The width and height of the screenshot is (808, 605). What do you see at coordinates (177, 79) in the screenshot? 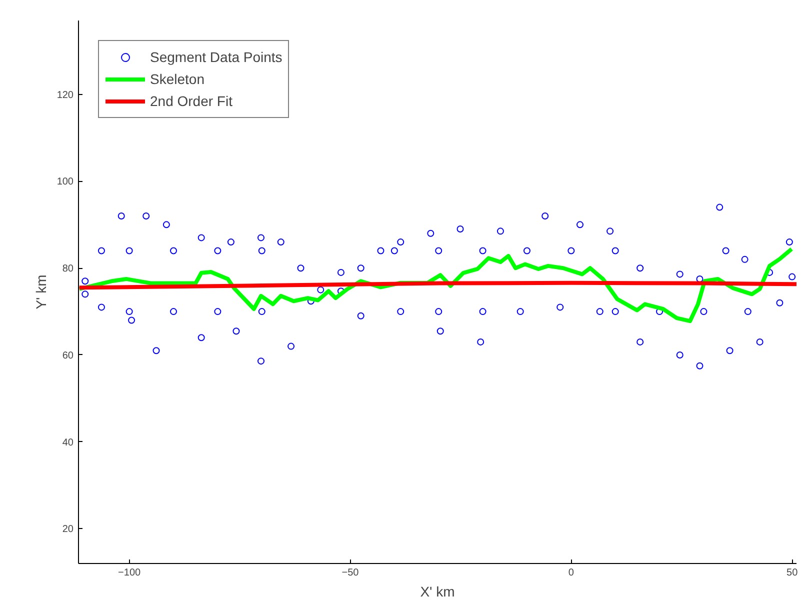
I see `legend-label: Skeleton` at bounding box center [177, 79].